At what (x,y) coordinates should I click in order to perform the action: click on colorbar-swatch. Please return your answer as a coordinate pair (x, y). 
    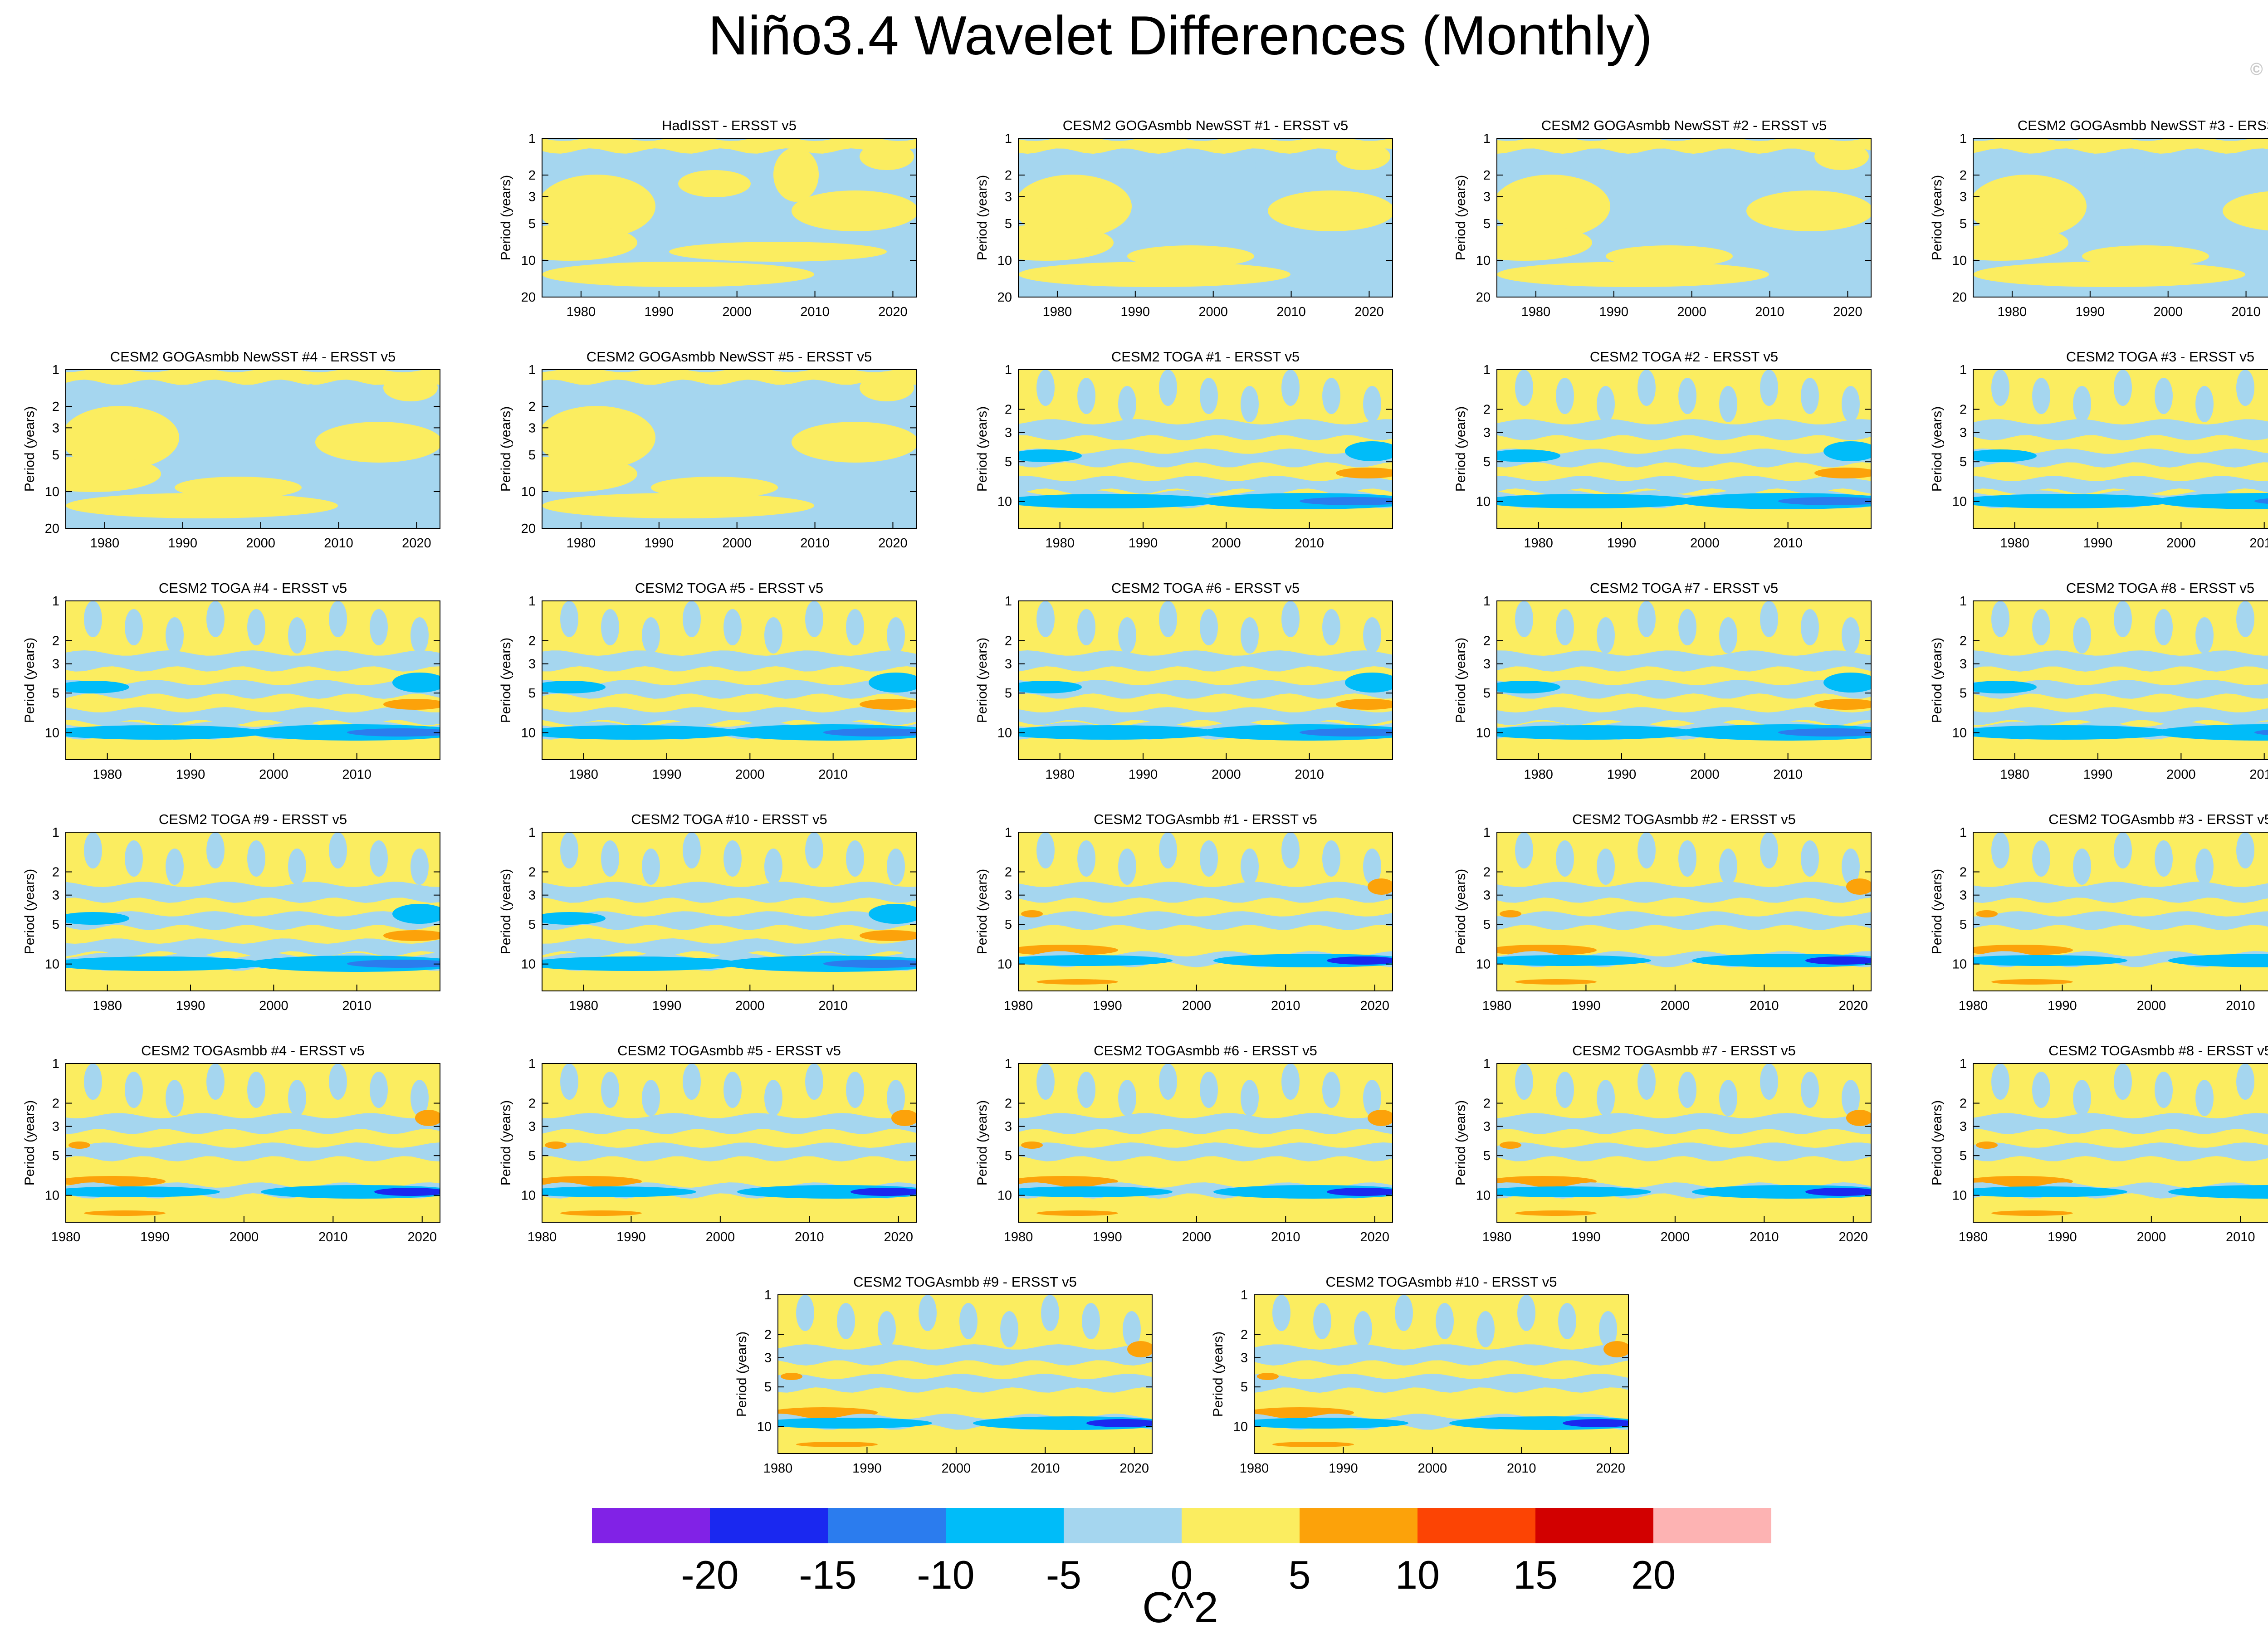
    Looking at the image, I should click on (1005, 1525).